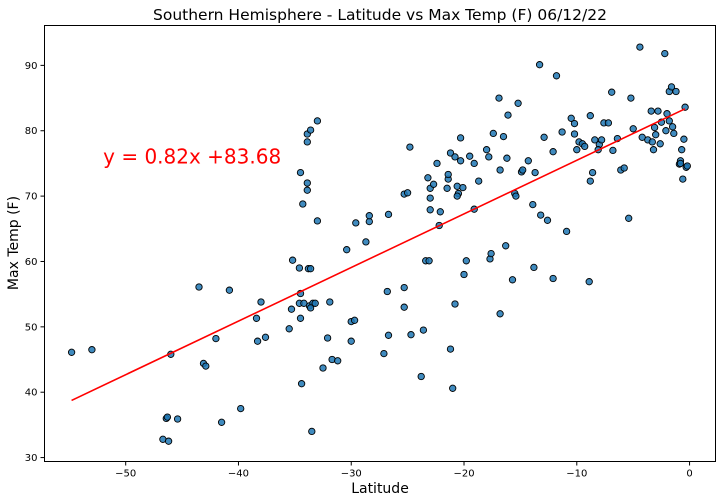 This screenshot has height=502, width=721. Describe the element at coordinates (31, 262) in the screenshot. I see `y-tick-label: 60` at that location.